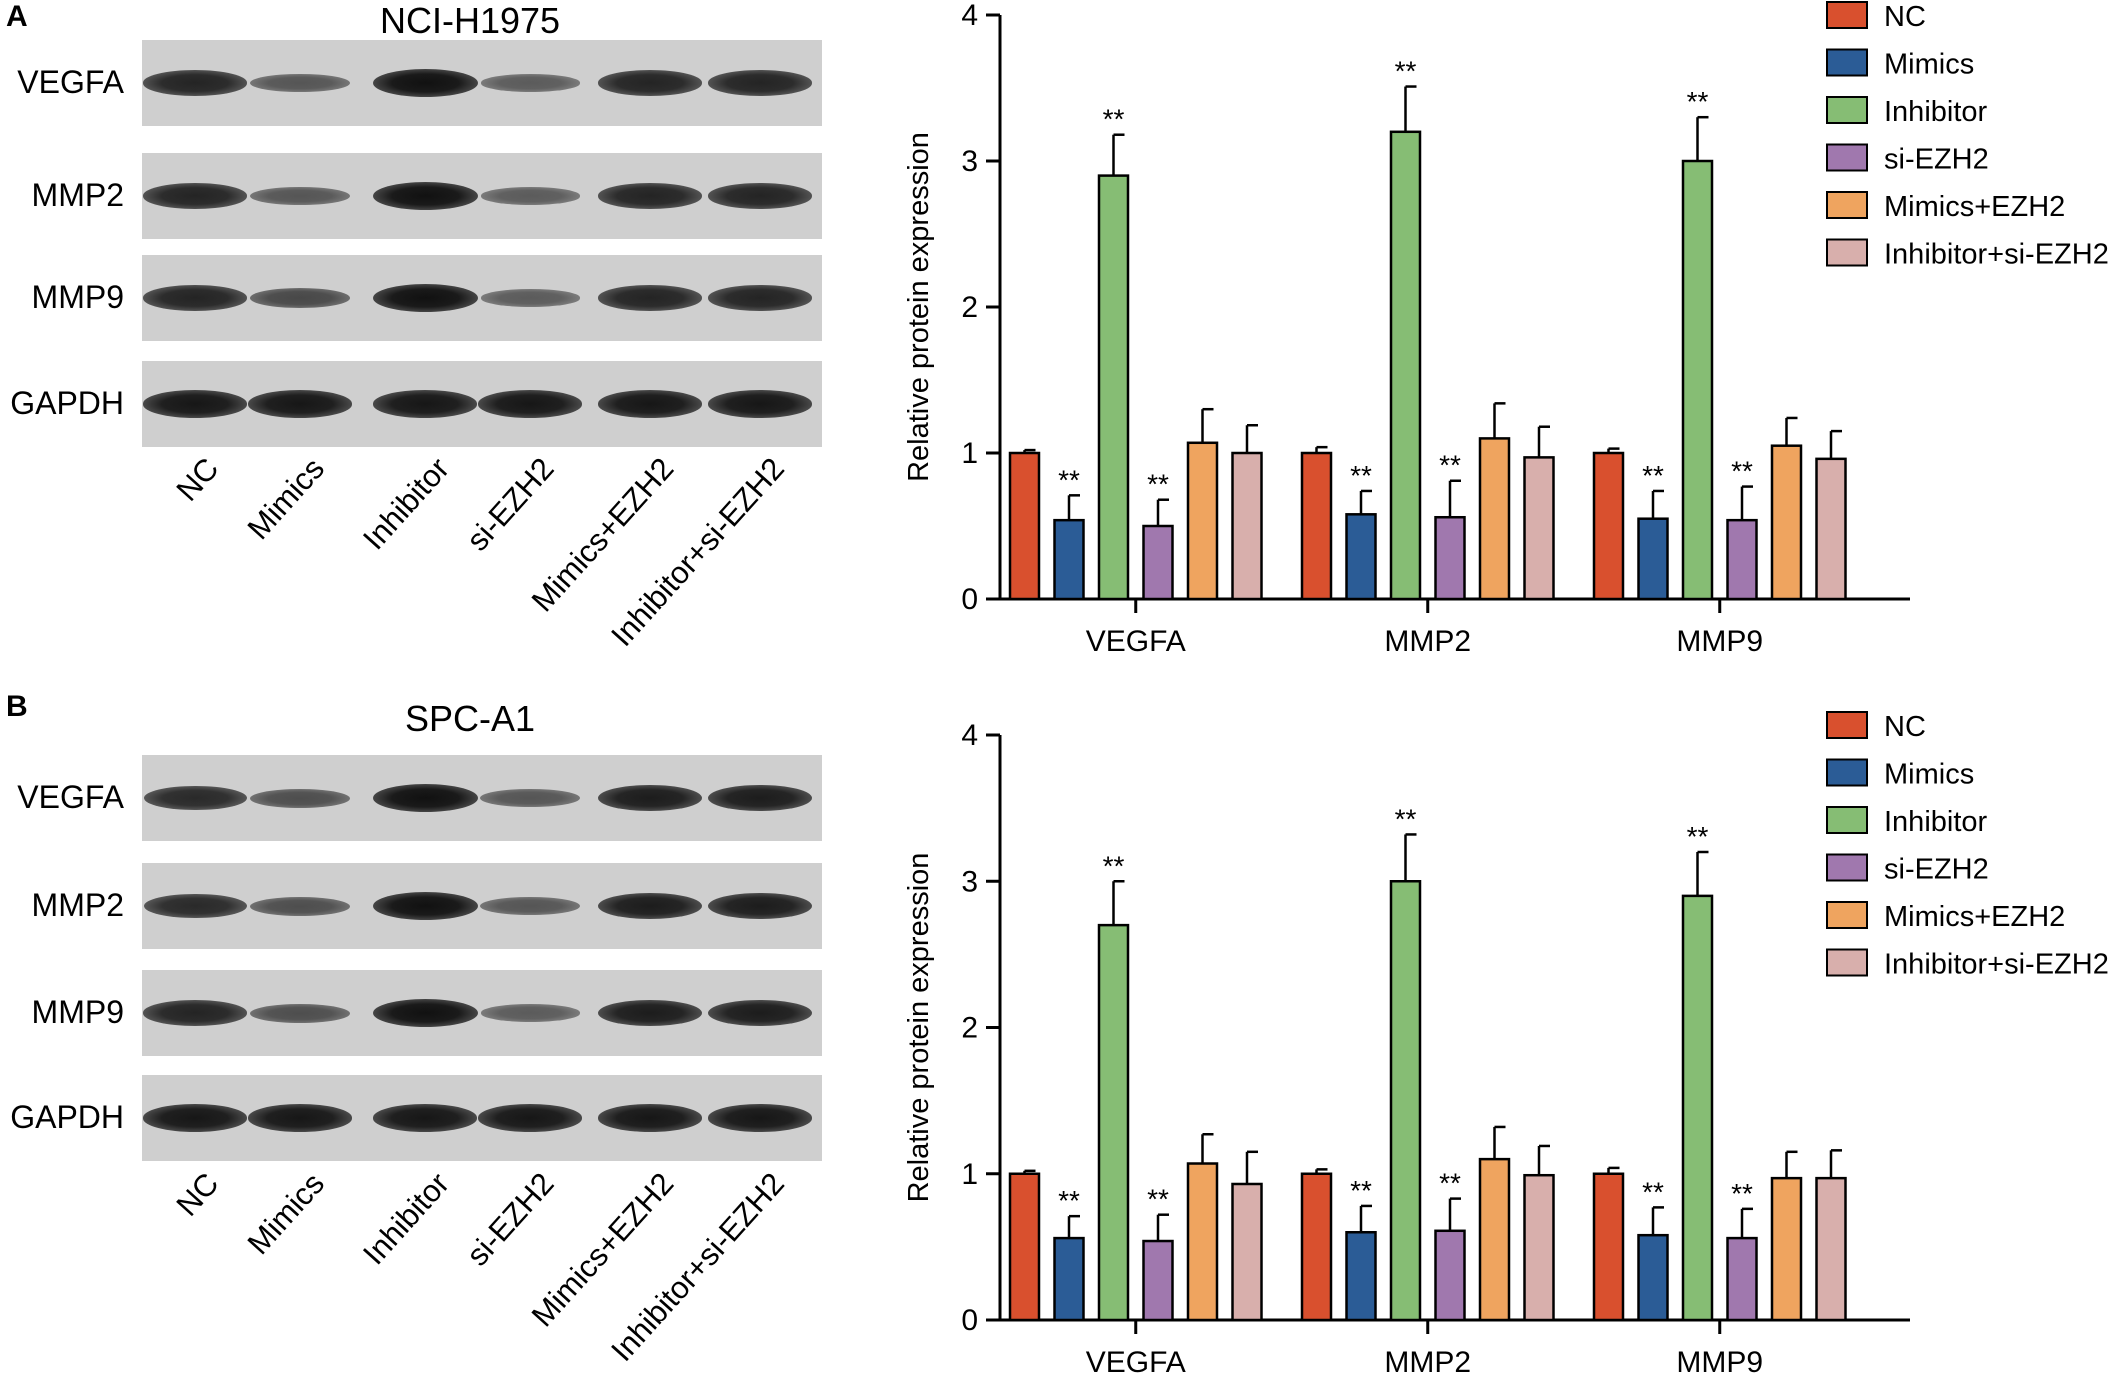 This screenshot has width=2128, height=1382. I want to click on blot-title-a: NCI-H1975, so click(470, 20).